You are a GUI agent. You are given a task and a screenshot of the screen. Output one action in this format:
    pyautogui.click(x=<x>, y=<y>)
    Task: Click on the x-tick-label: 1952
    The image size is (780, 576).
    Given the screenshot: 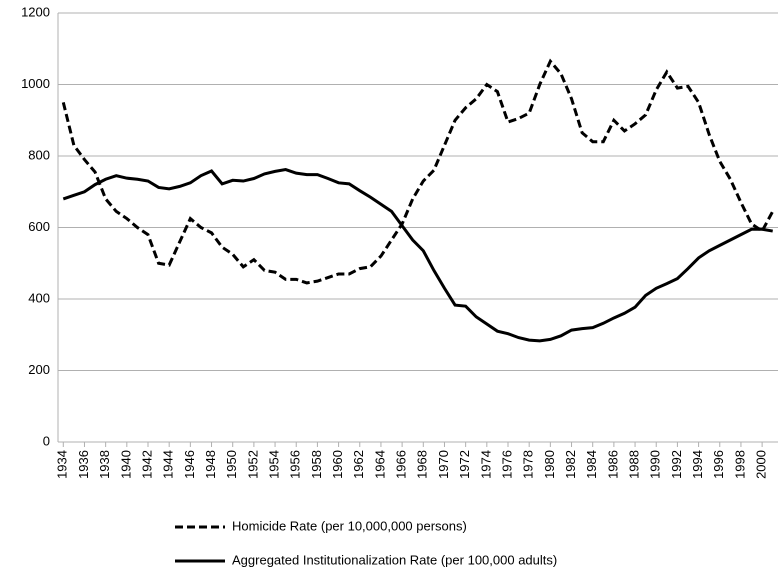 What is the action you would take?
    pyautogui.click(x=252, y=464)
    